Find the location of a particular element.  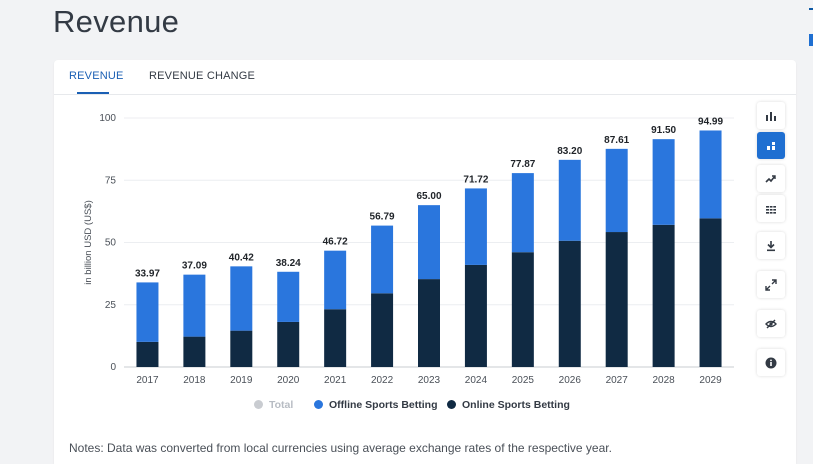

table-view-button is located at coordinates (771, 208).